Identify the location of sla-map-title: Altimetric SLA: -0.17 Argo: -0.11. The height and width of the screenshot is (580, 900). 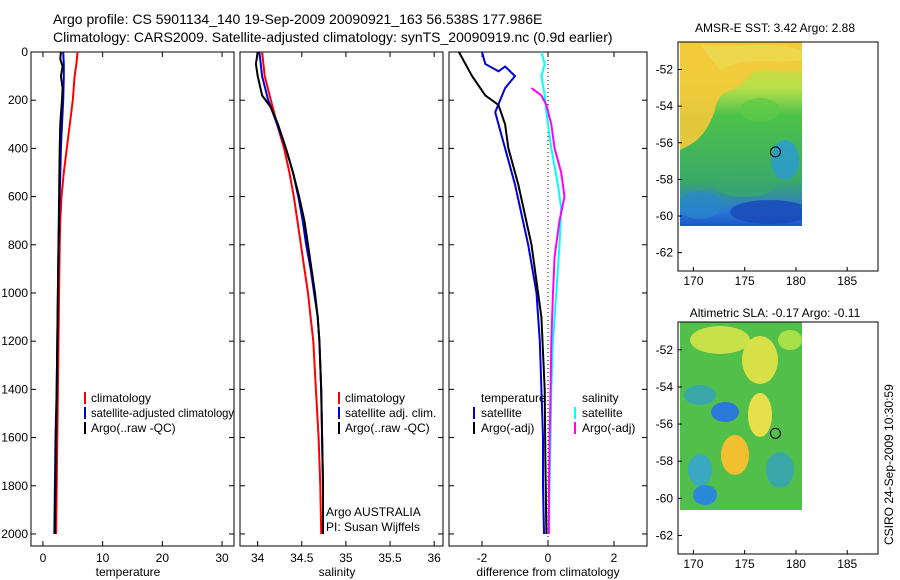
(775, 313).